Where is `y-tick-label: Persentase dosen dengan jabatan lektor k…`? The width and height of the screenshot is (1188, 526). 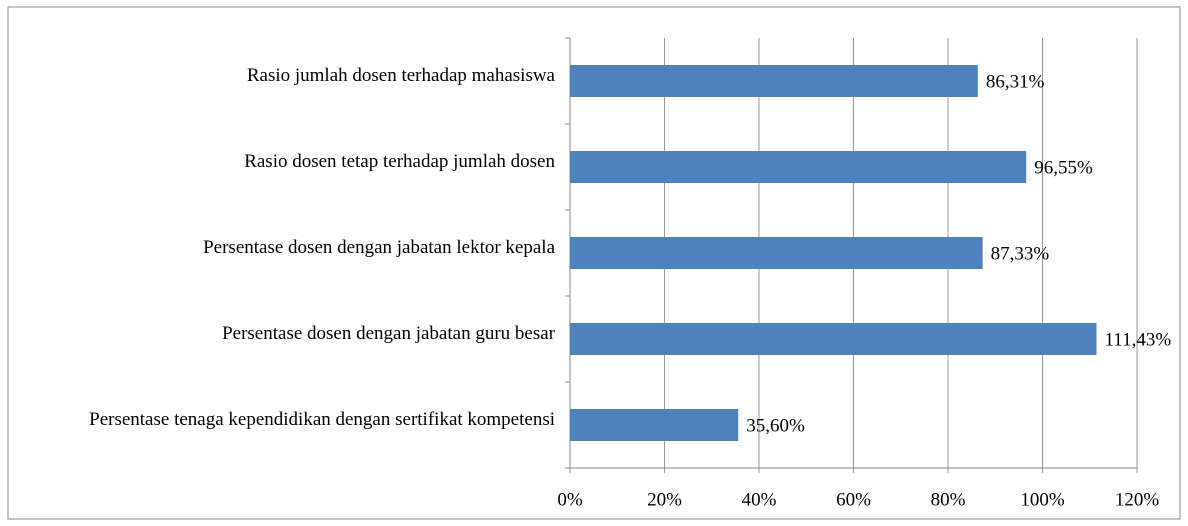
y-tick-label: Persentase dosen dengan jabatan lektor k… is located at coordinates (282, 247).